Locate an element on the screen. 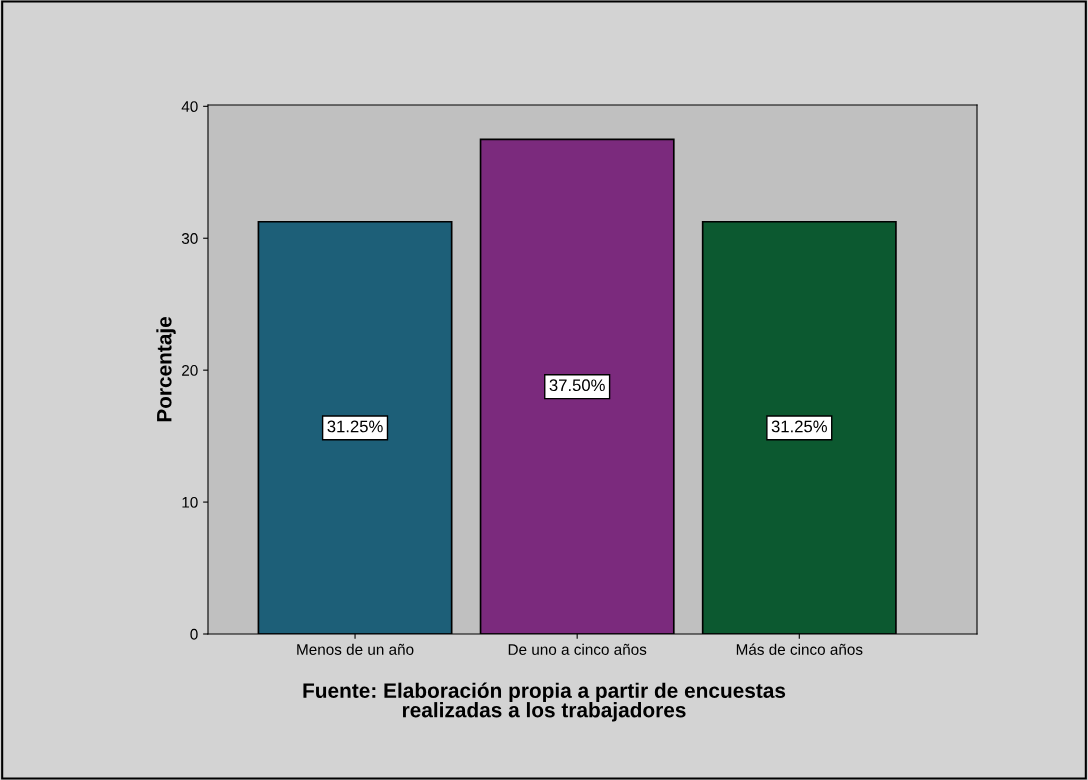 The height and width of the screenshot is (780, 1088). source-note: Fuente: Elaboración propia a partir de encuestas realizadas a los trabajadores is located at coordinates (544, 702).